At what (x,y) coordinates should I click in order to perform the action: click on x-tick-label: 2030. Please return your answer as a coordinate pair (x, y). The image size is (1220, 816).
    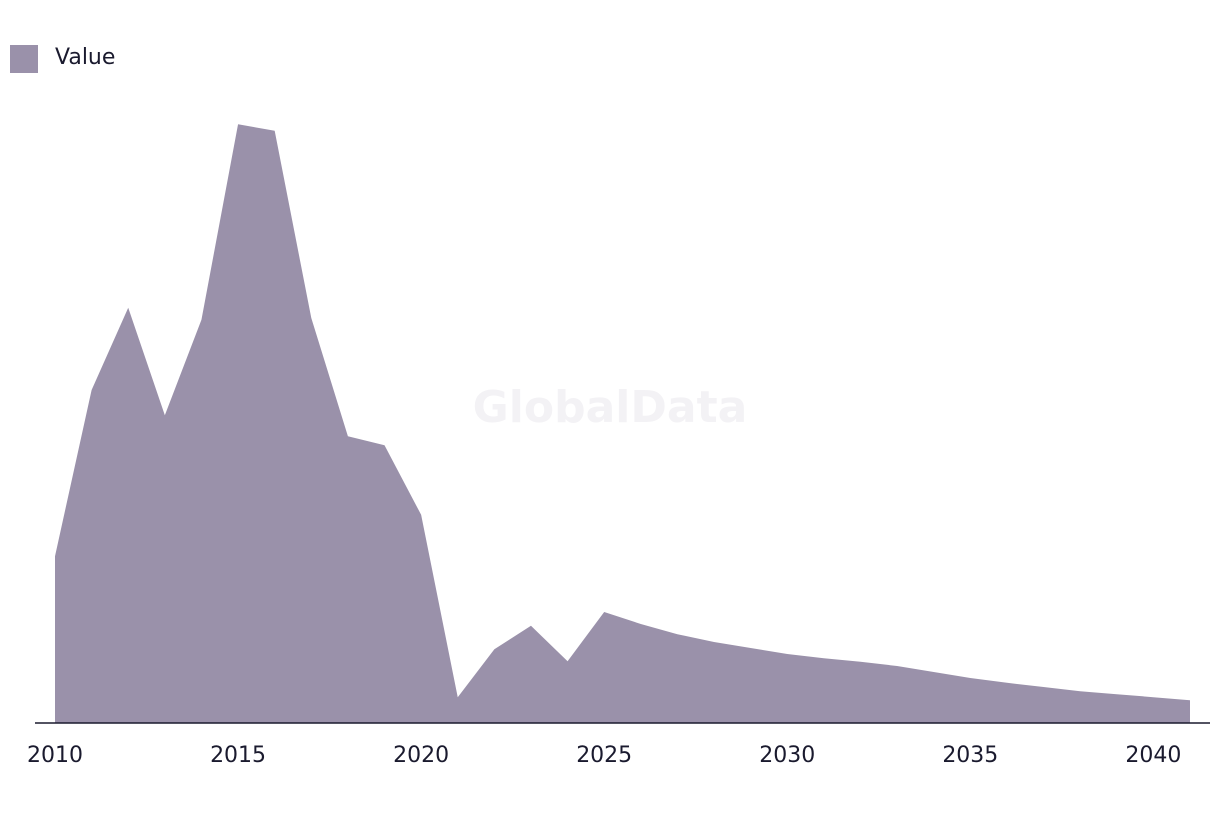
    Looking at the image, I should click on (787, 755).